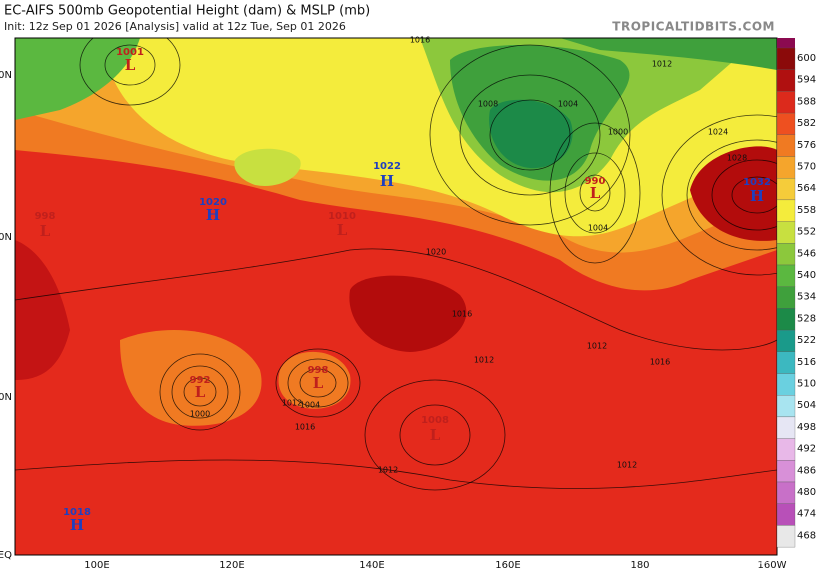  What do you see at coordinates (639, 565) in the screenshot?
I see `lon-label: 180` at bounding box center [639, 565].